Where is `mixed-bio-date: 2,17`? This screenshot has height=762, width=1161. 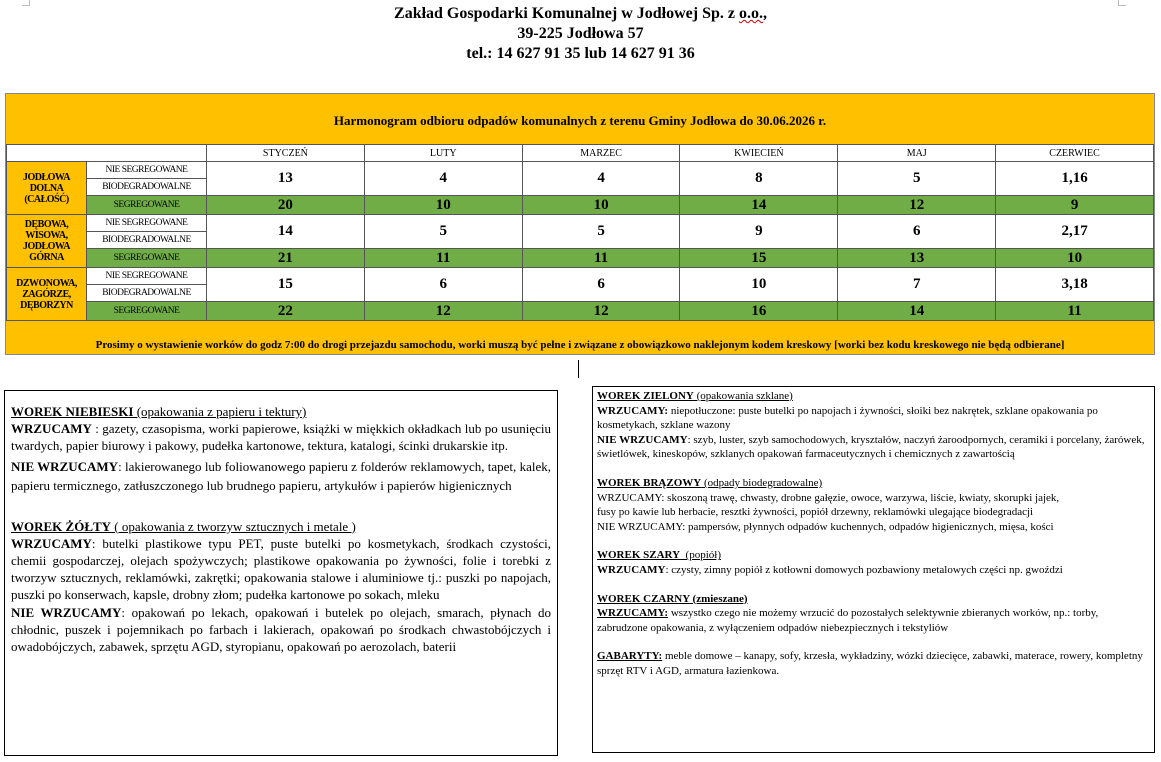 mixed-bio-date: 2,17 is located at coordinates (1074, 231).